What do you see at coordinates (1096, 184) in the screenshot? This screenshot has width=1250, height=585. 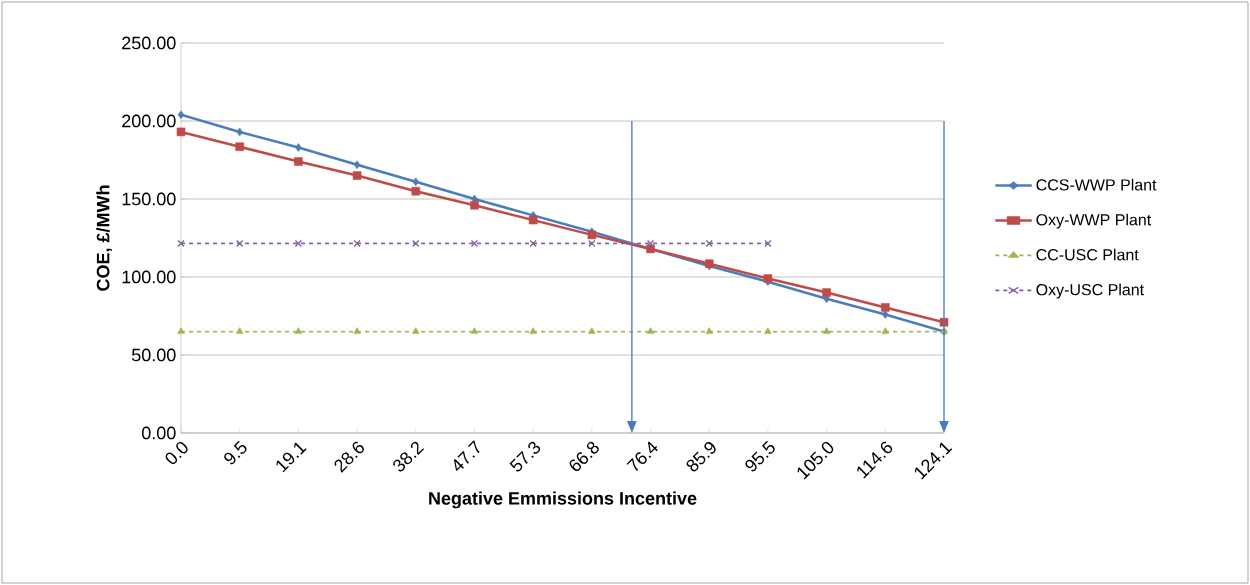 I see `legend-label: CCS-WWP Plant` at bounding box center [1096, 184].